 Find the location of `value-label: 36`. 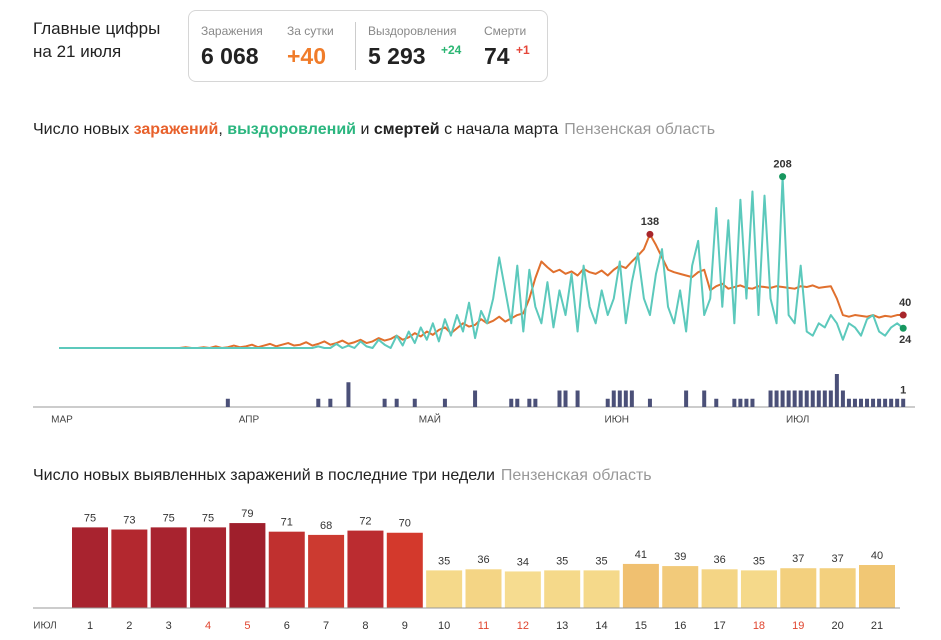

value-label: 36 is located at coordinates (719, 560).